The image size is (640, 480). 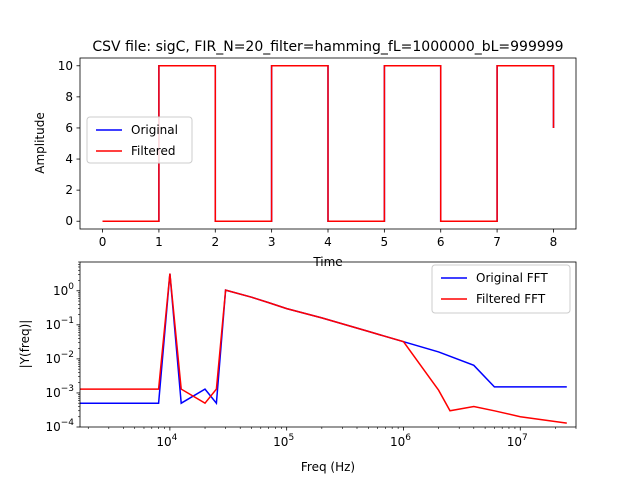 I want to click on y-tick-label: 10⁻³, so click(x=59, y=392).